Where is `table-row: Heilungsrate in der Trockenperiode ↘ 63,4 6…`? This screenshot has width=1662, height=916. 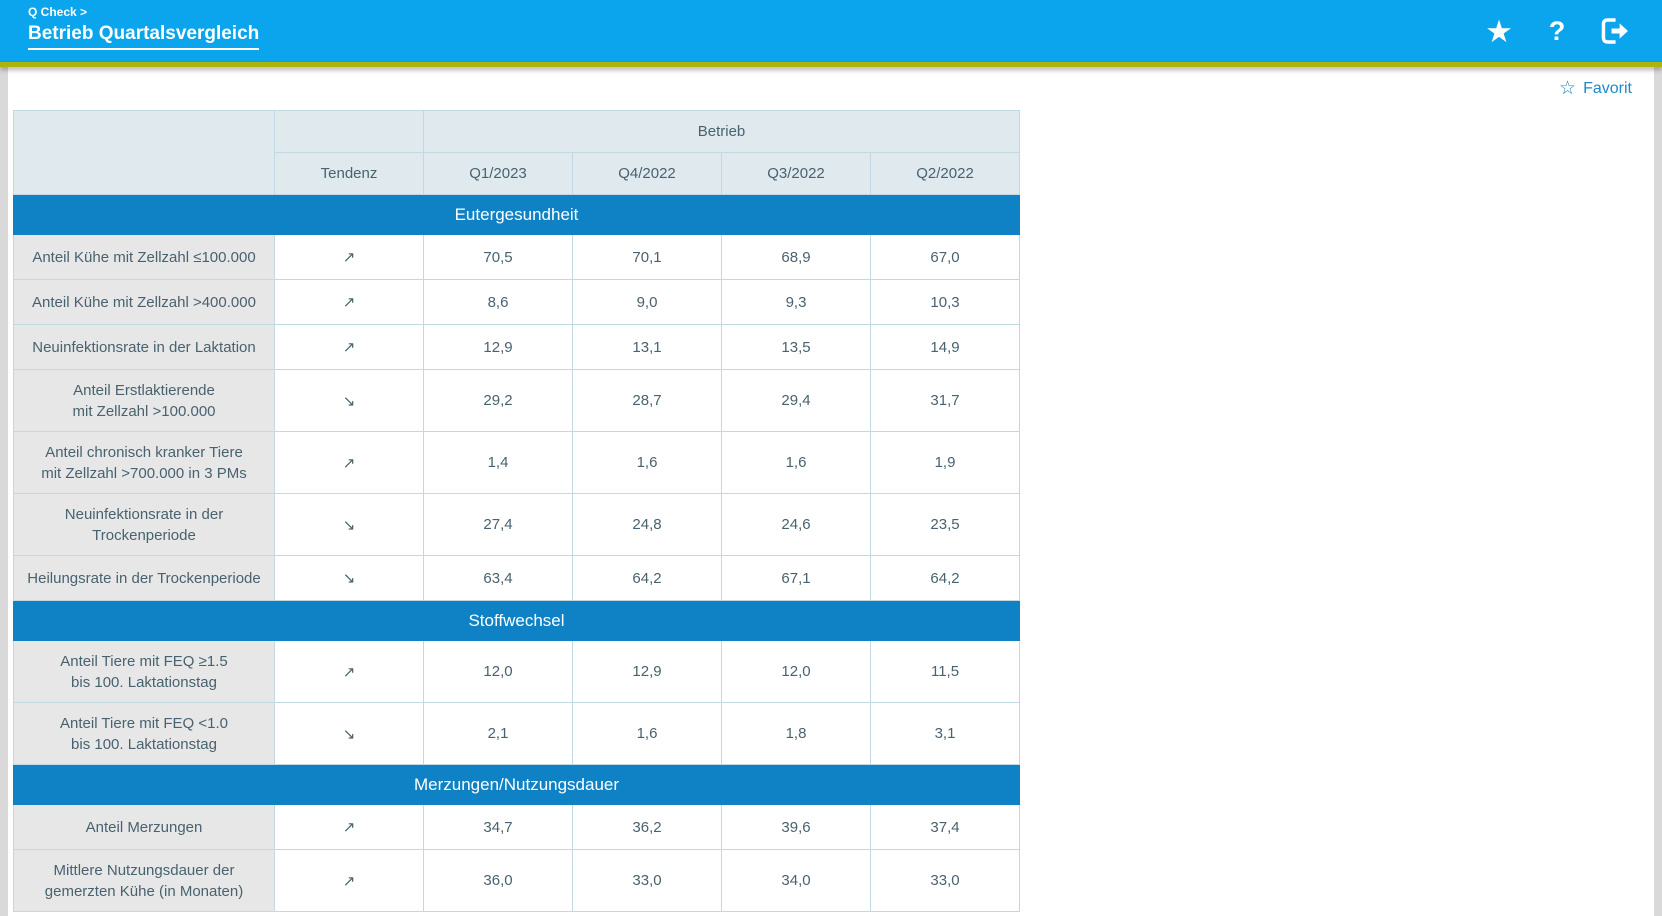
table-row: Heilungsrate in der Trockenperiode ↘ 63,4 6… is located at coordinates (517, 578).